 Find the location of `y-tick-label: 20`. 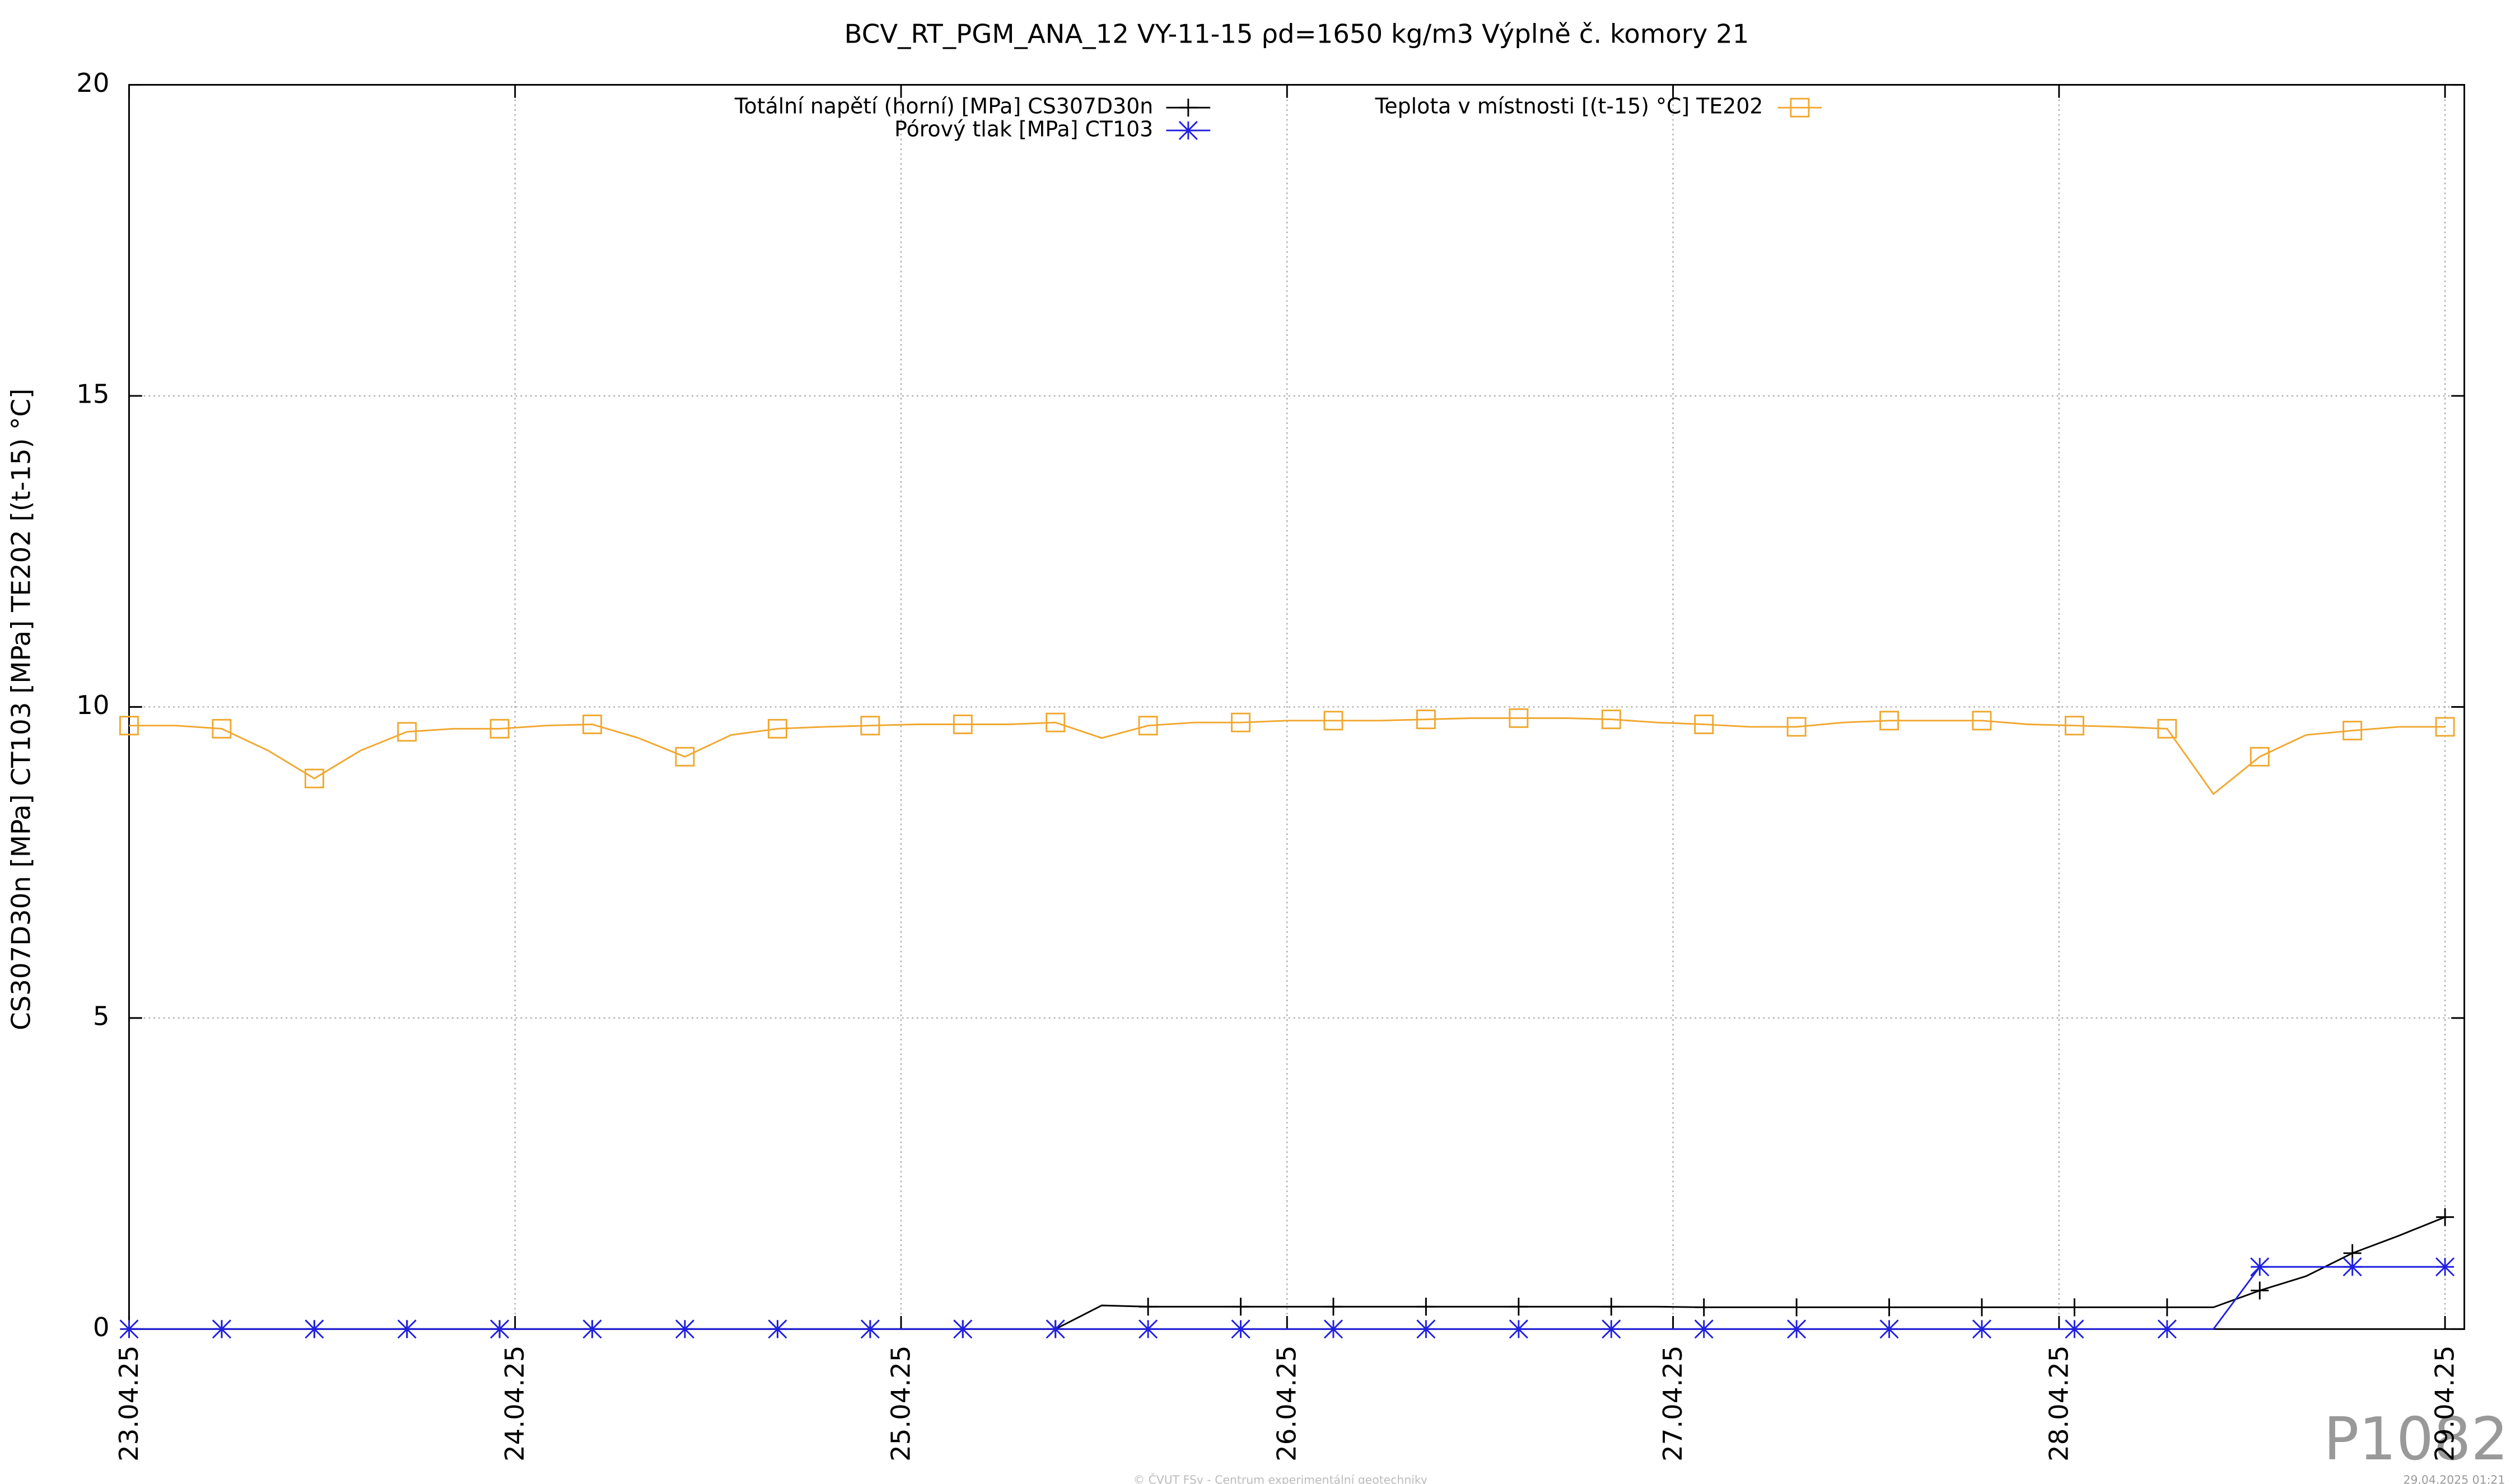

y-tick-label: 20 is located at coordinates (93, 83).